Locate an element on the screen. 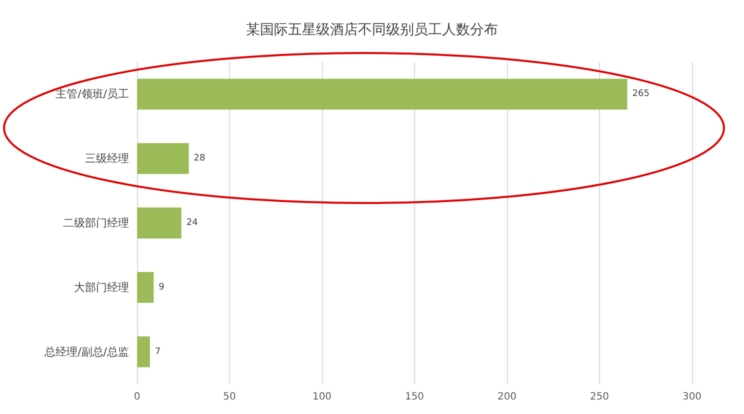 The height and width of the screenshot is (414, 744). y-tick-label: 主管/领班/员工 is located at coordinates (92, 94).